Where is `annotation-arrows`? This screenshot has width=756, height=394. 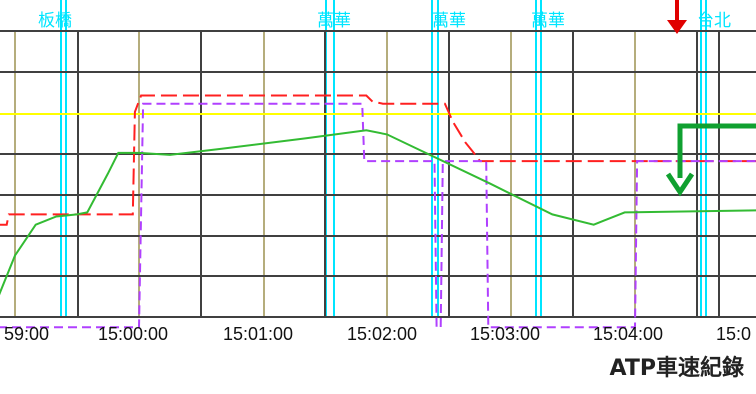 annotation-arrows is located at coordinates (710, 98).